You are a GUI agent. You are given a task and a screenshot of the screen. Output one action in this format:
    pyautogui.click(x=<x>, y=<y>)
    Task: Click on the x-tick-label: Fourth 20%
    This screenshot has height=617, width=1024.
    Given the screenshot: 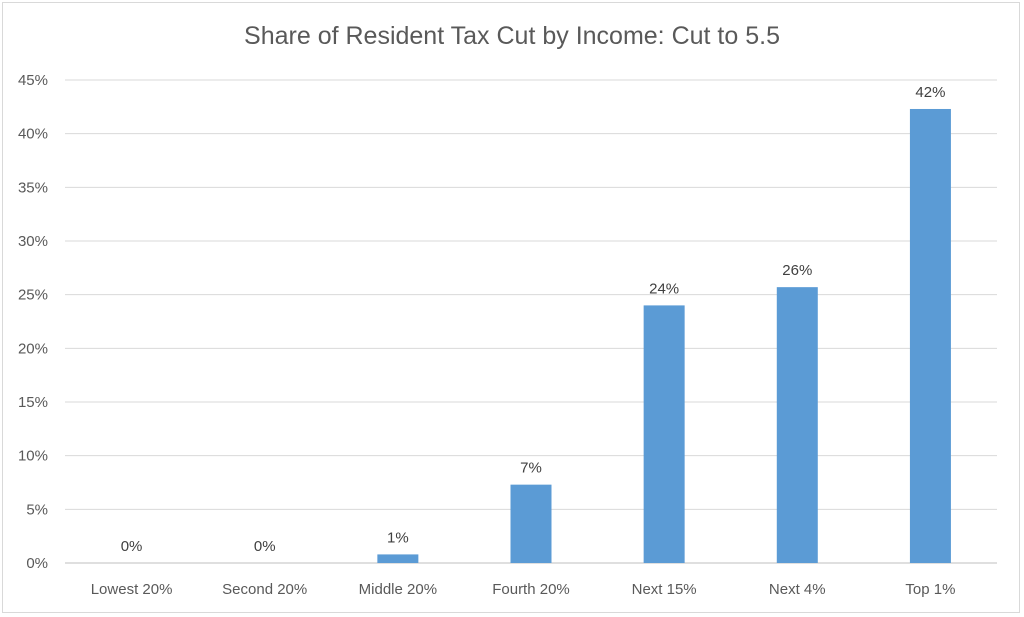 What is the action you would take?
    pyautogui.click(x=531, y=589)
    